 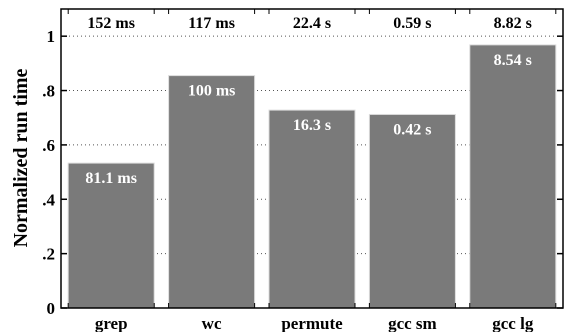 I want to click on y-tick-label: .8, so click(x=48, y=91).